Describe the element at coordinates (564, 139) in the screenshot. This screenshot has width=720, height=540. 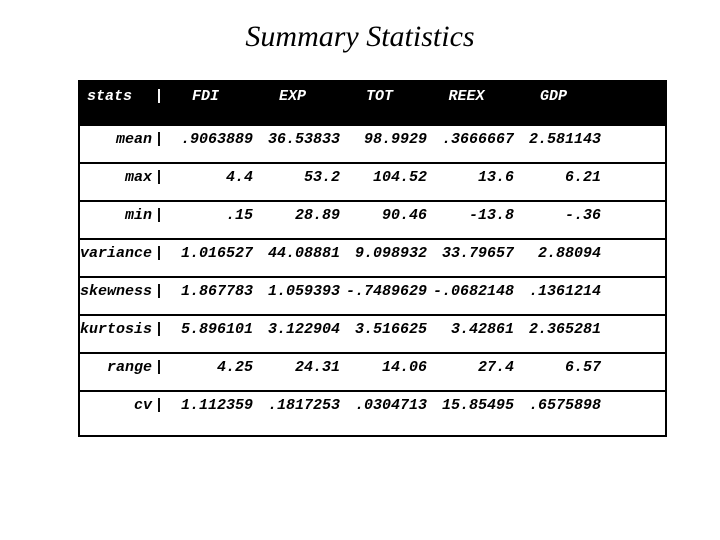
I see `cell-value: 2.581143` at that location.